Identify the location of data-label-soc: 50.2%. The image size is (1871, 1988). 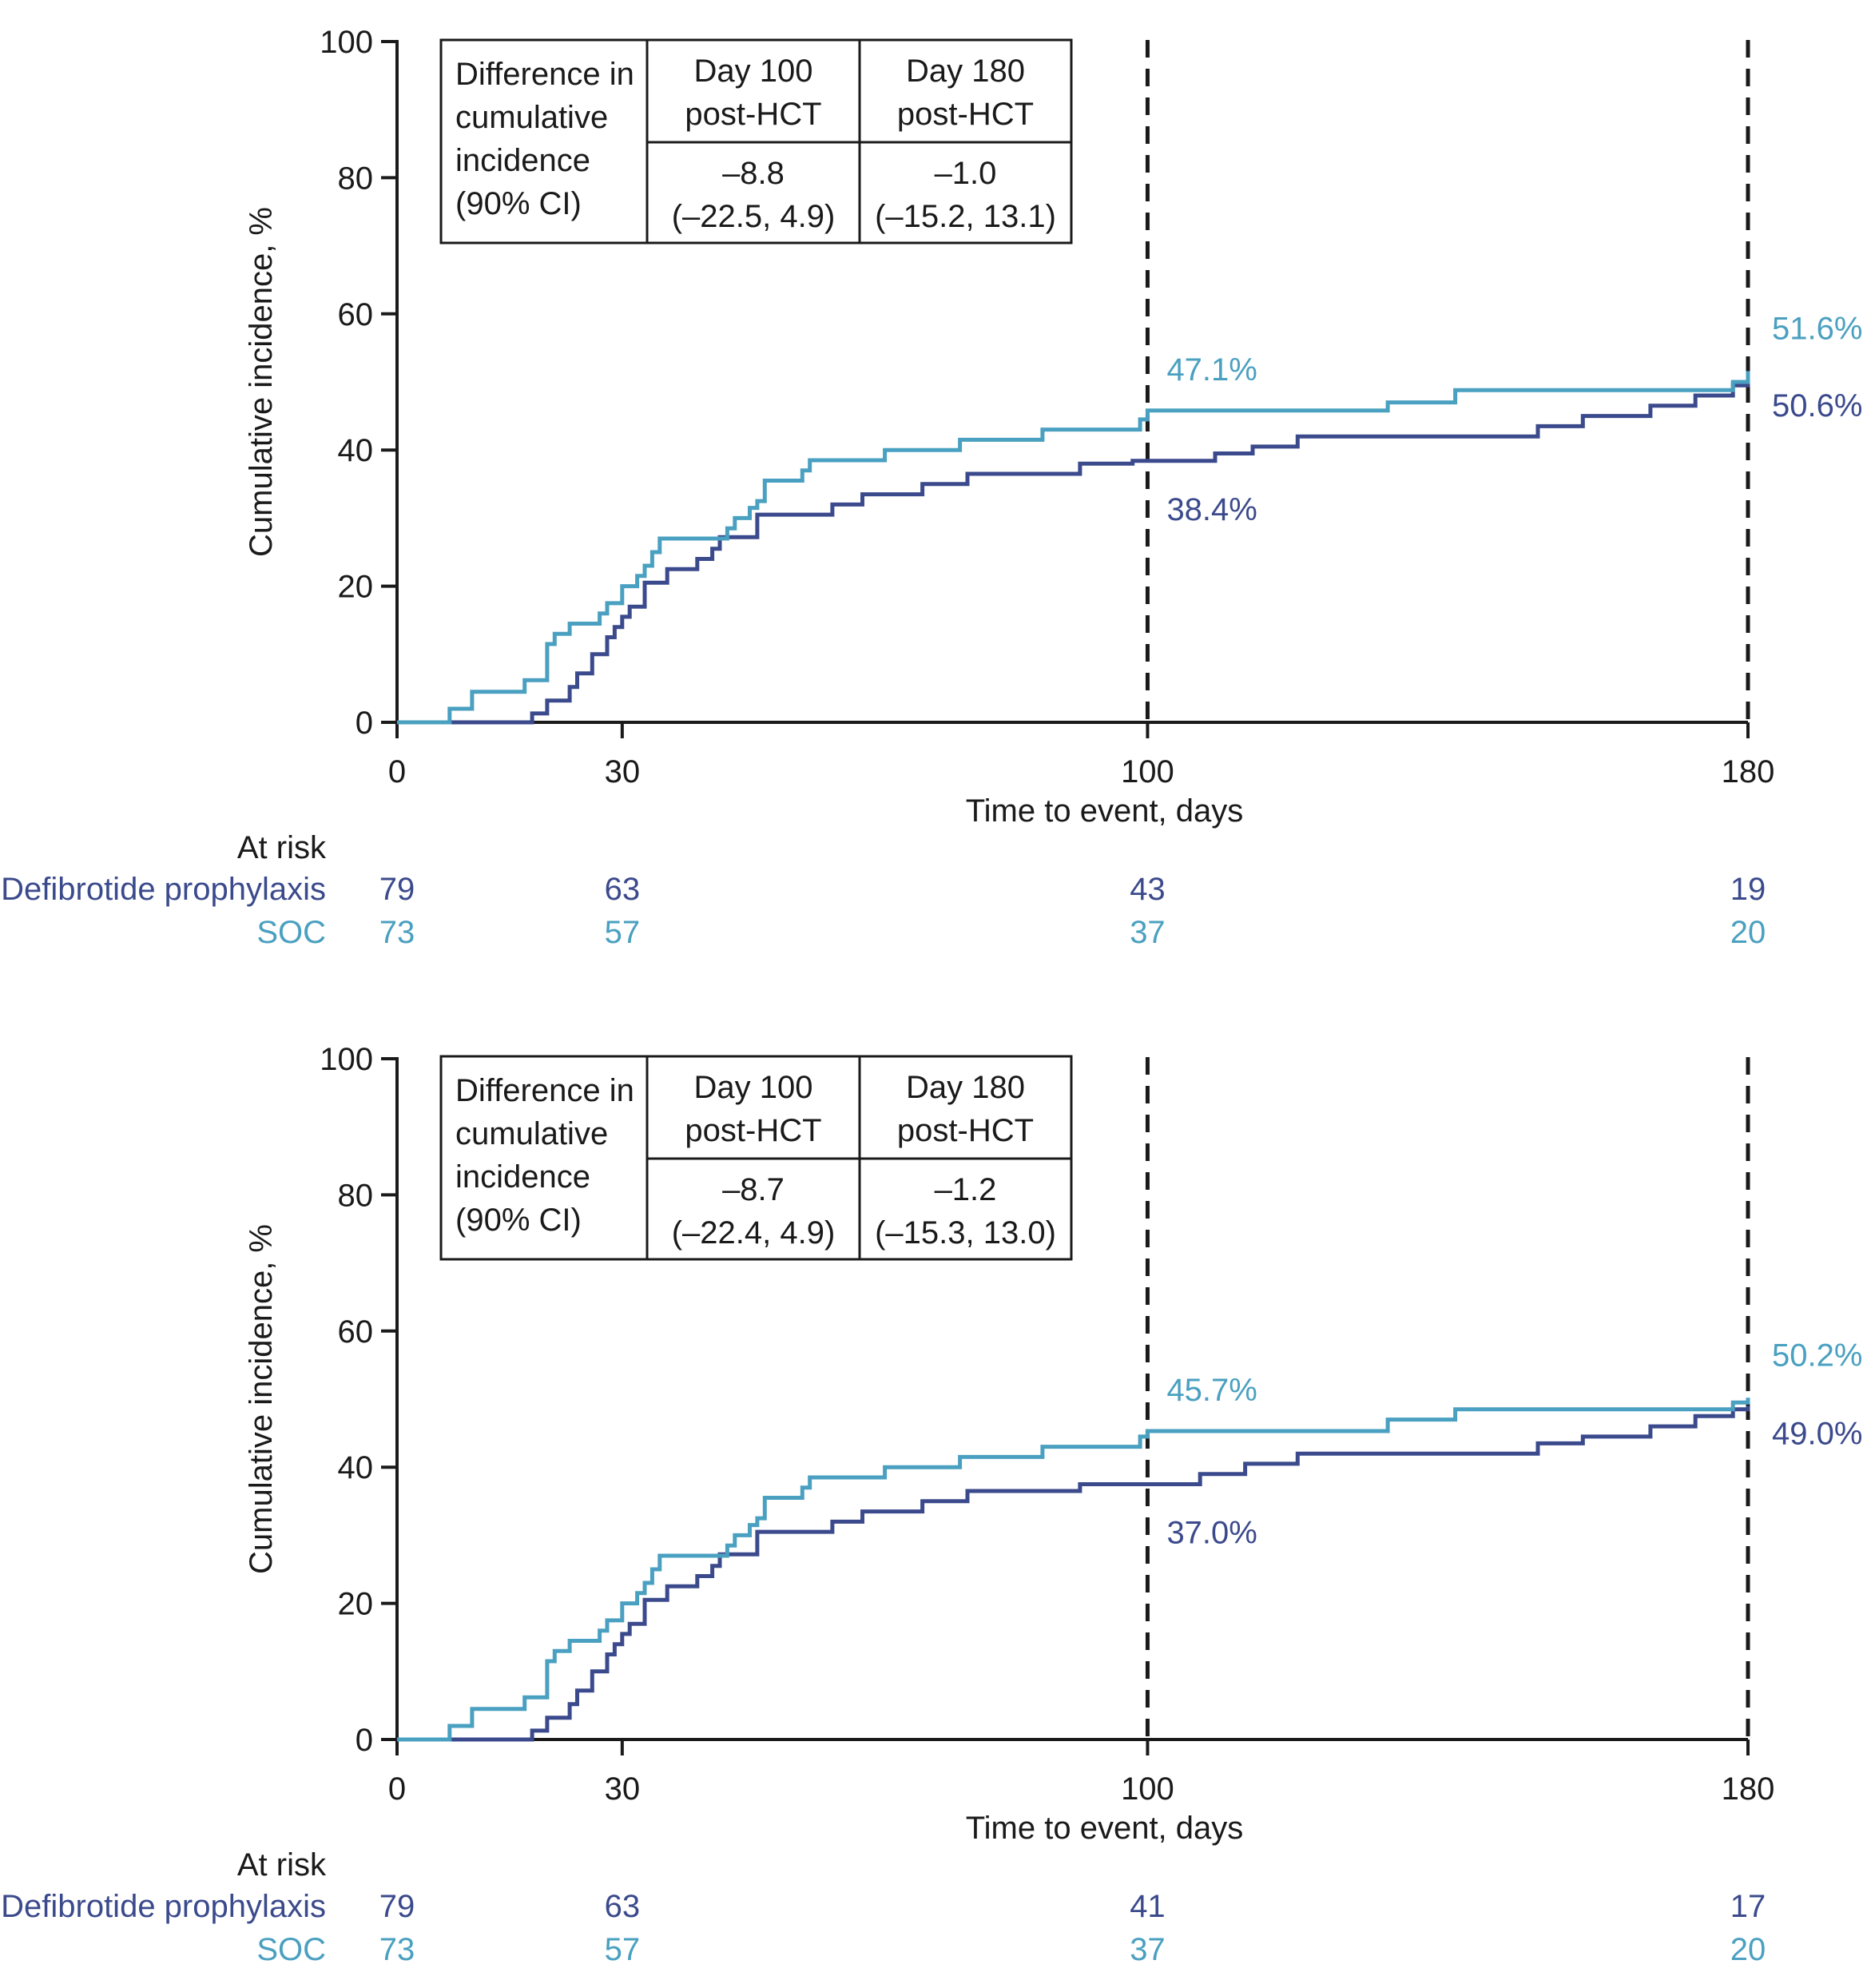
(1817, 1355).